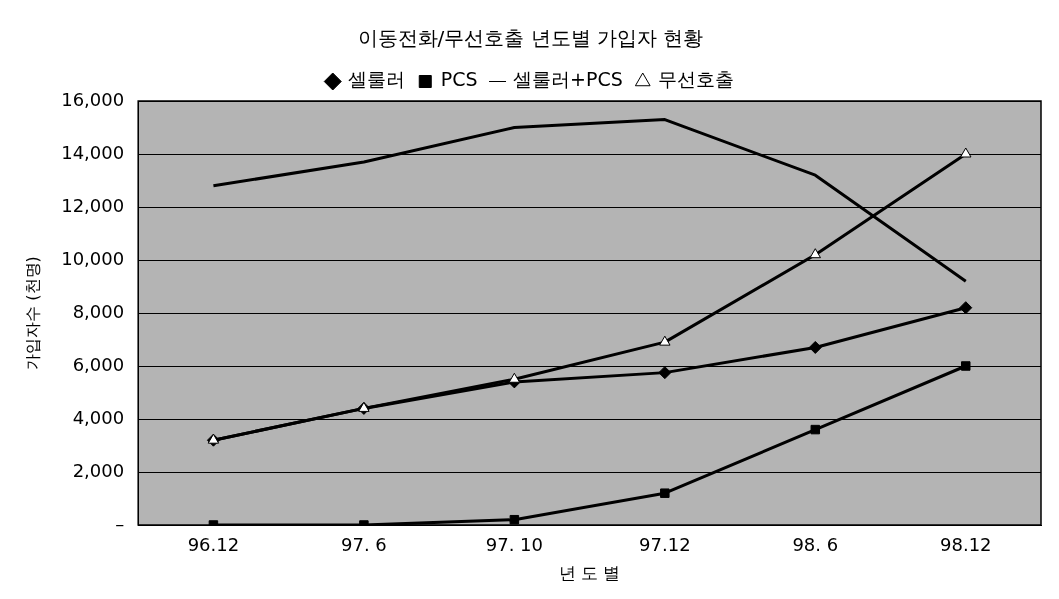  What do you see at coordinates (514, 545) in the screenshot?
I see `x-tick-label: 97. 10` at bounding box center [514, 545].